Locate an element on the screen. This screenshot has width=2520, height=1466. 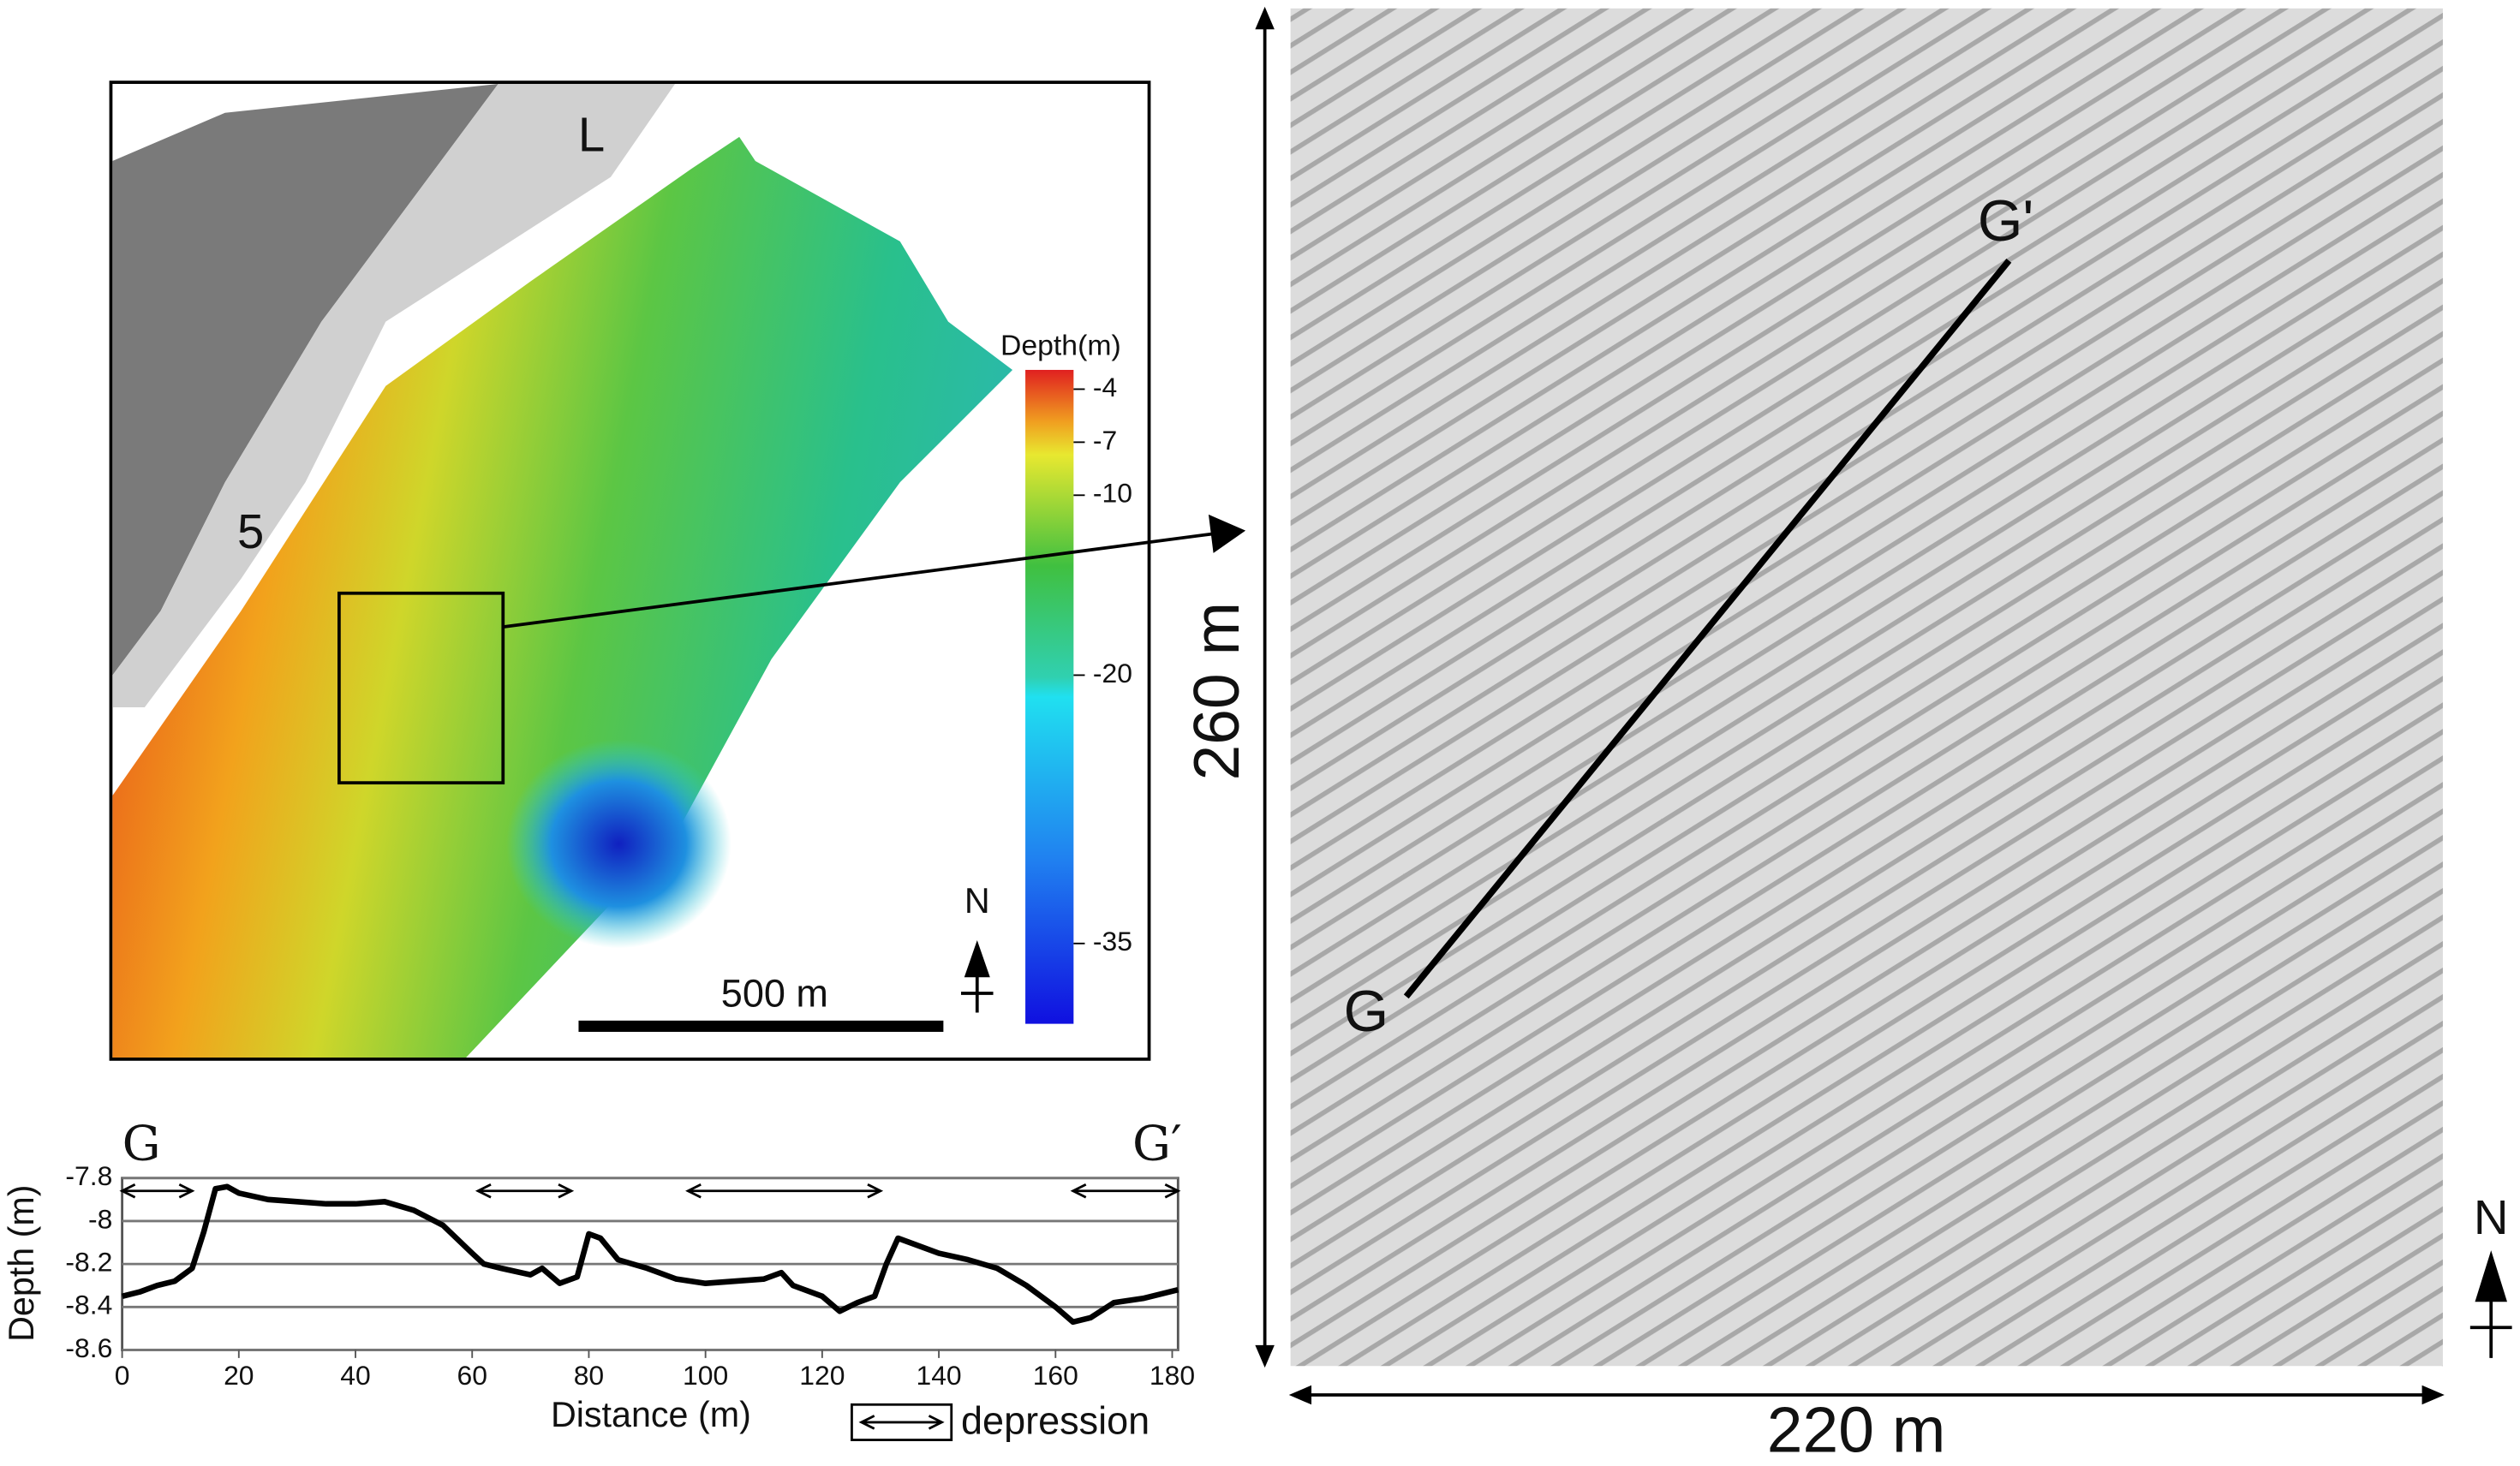
x-tick-label: 140 is located at coordinates (939, 1376).